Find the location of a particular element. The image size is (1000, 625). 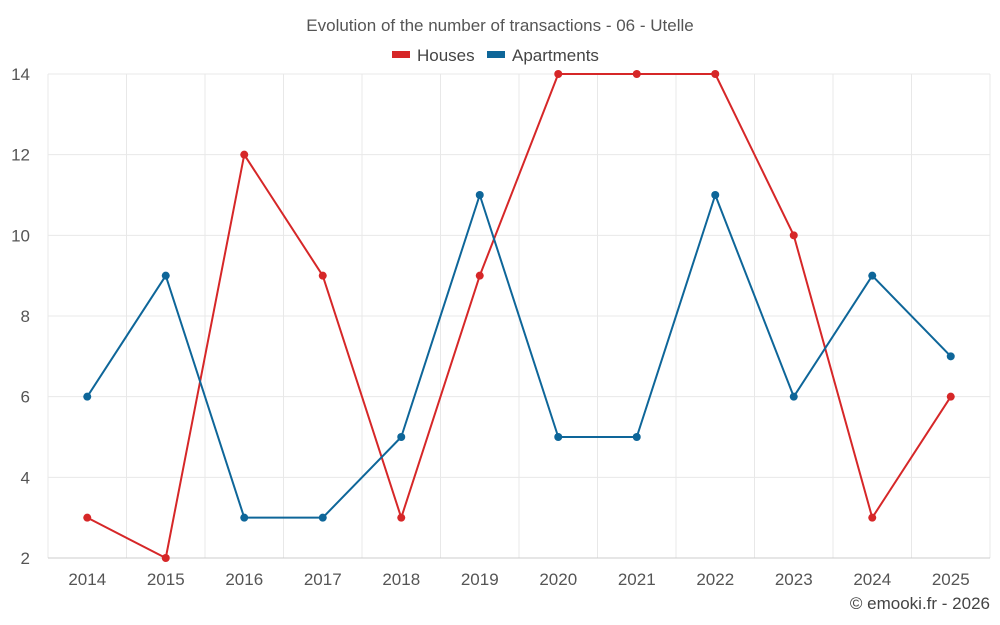

y-tick-label: 8 is located at coordinates (25, 316).